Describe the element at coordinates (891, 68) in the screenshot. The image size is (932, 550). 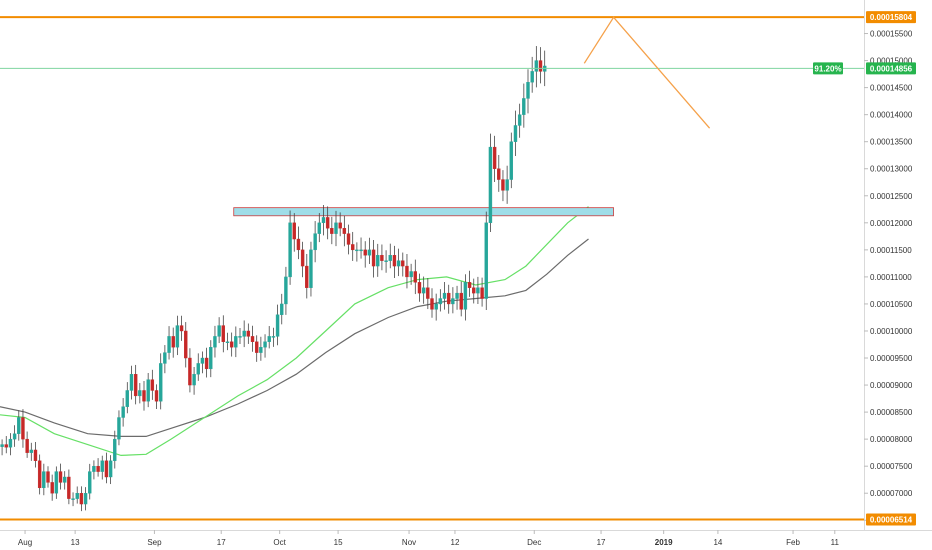
I see `current-price-tag-box` at that location.